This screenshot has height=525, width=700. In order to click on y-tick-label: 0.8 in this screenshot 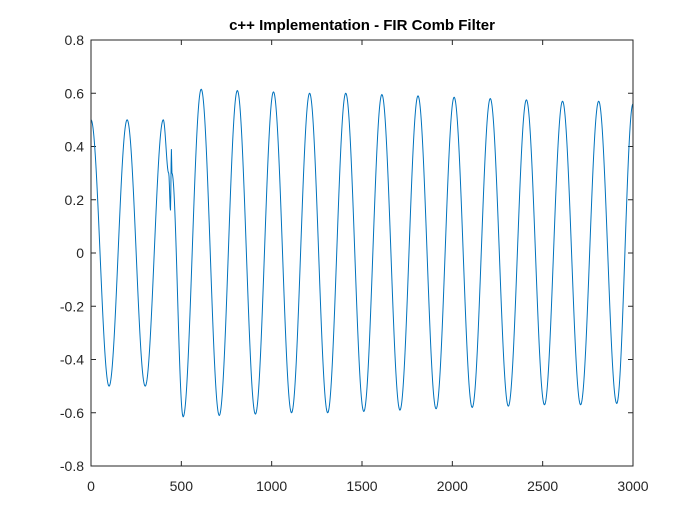, I will do `click(75, 40)`.